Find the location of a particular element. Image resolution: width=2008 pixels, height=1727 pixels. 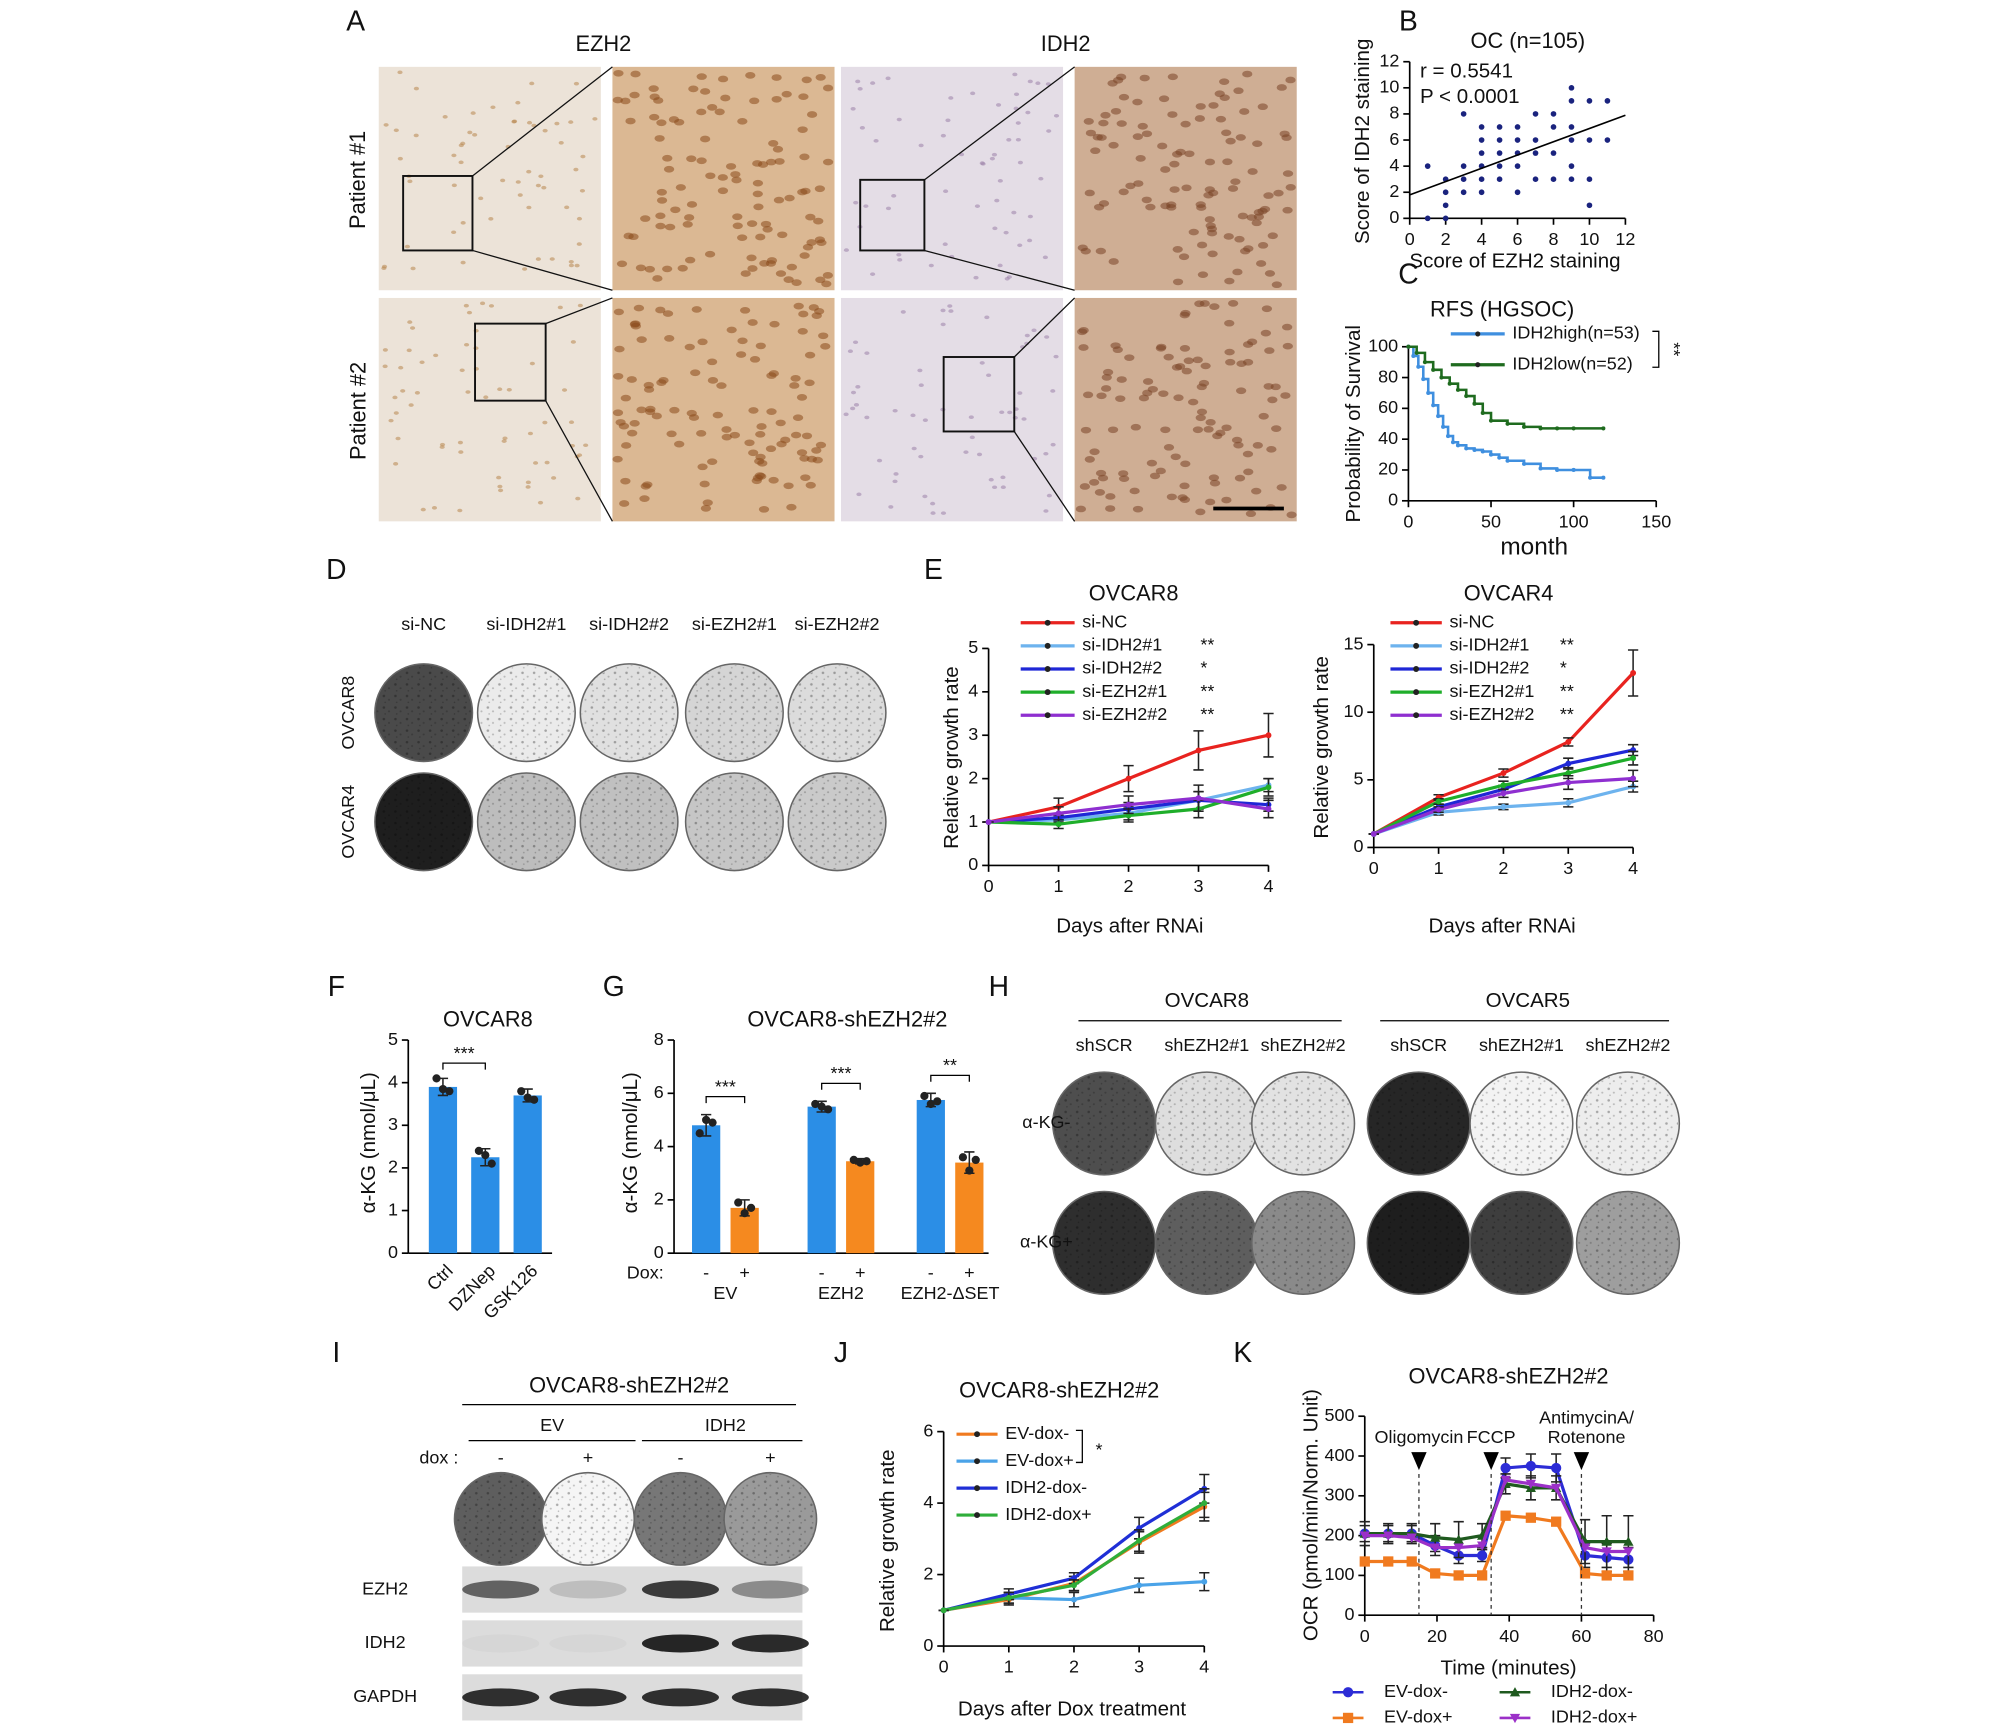

significance: * is located at coordinates (1203, 668).